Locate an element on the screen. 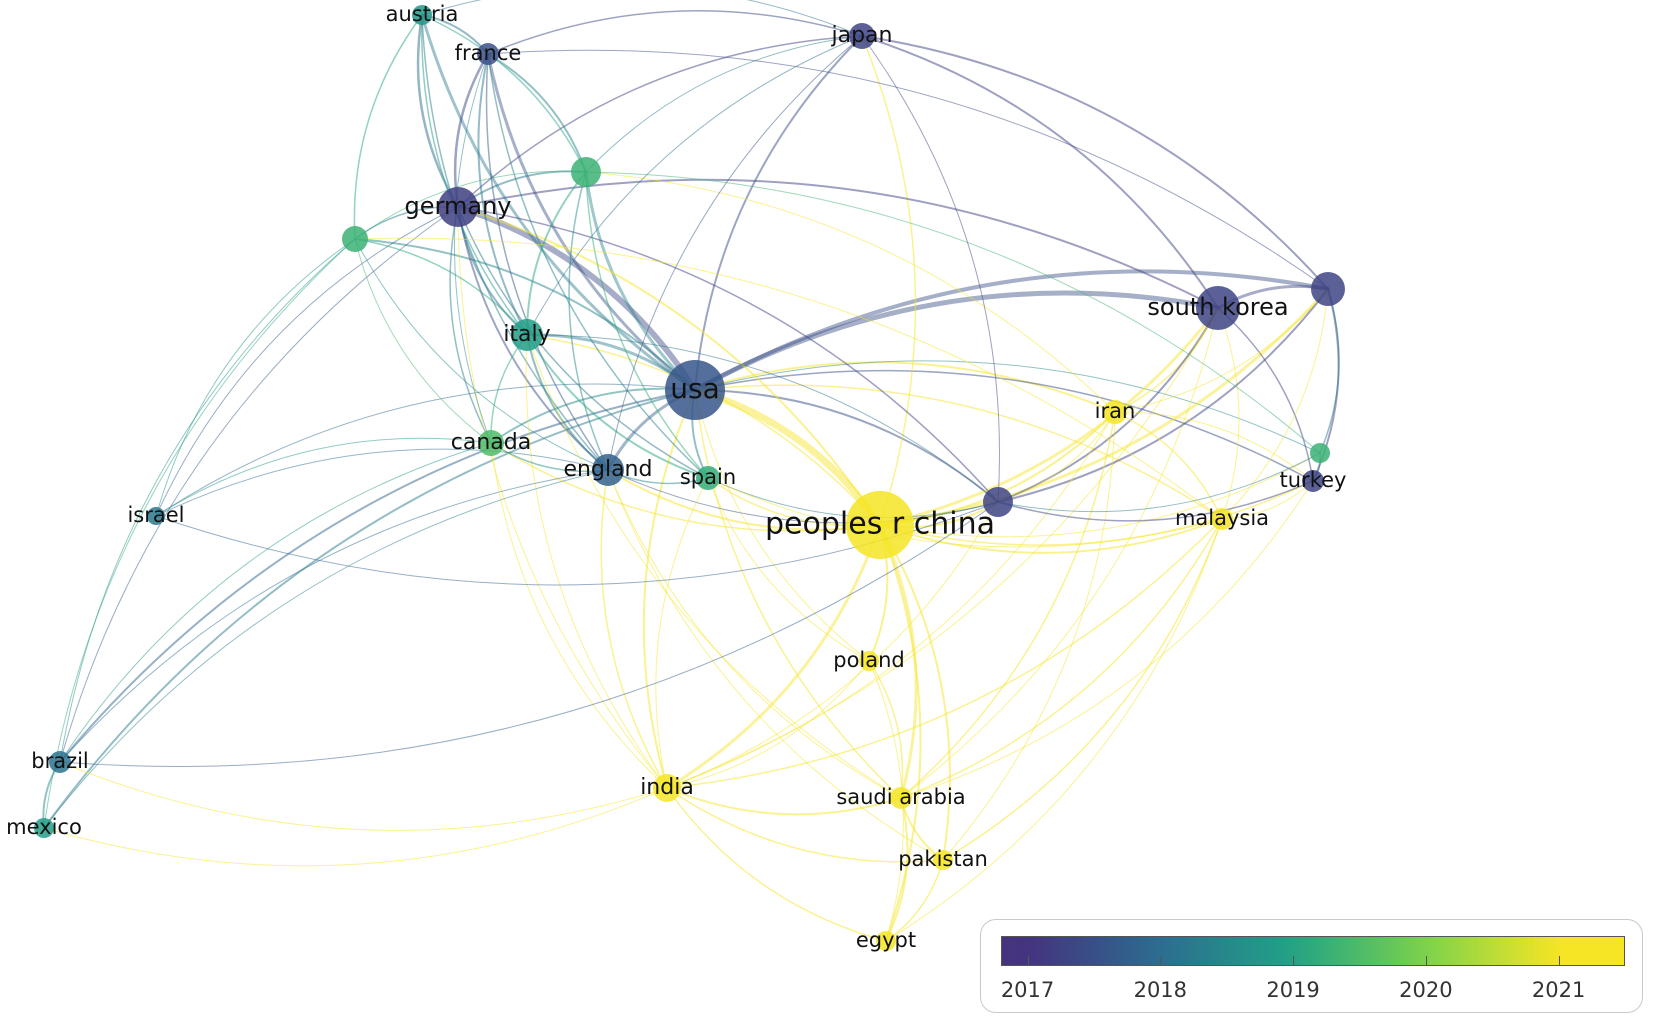 The image size is (1654, 1019). node-node_d is located at coordinates (1328, 289).